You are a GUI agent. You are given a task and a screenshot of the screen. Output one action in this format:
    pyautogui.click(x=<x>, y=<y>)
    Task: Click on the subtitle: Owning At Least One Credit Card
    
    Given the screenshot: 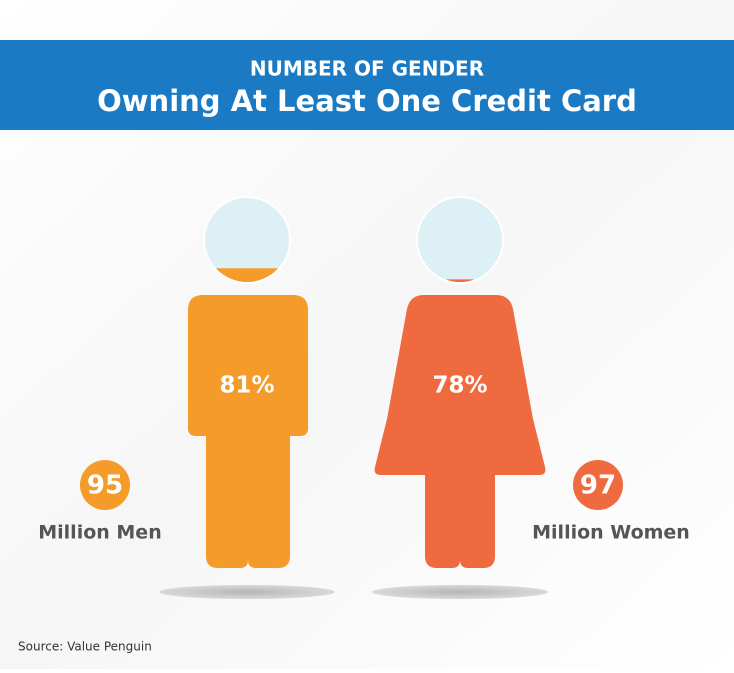 What is the action you would take?
    pyautogui.click(x=367, y=101)
    